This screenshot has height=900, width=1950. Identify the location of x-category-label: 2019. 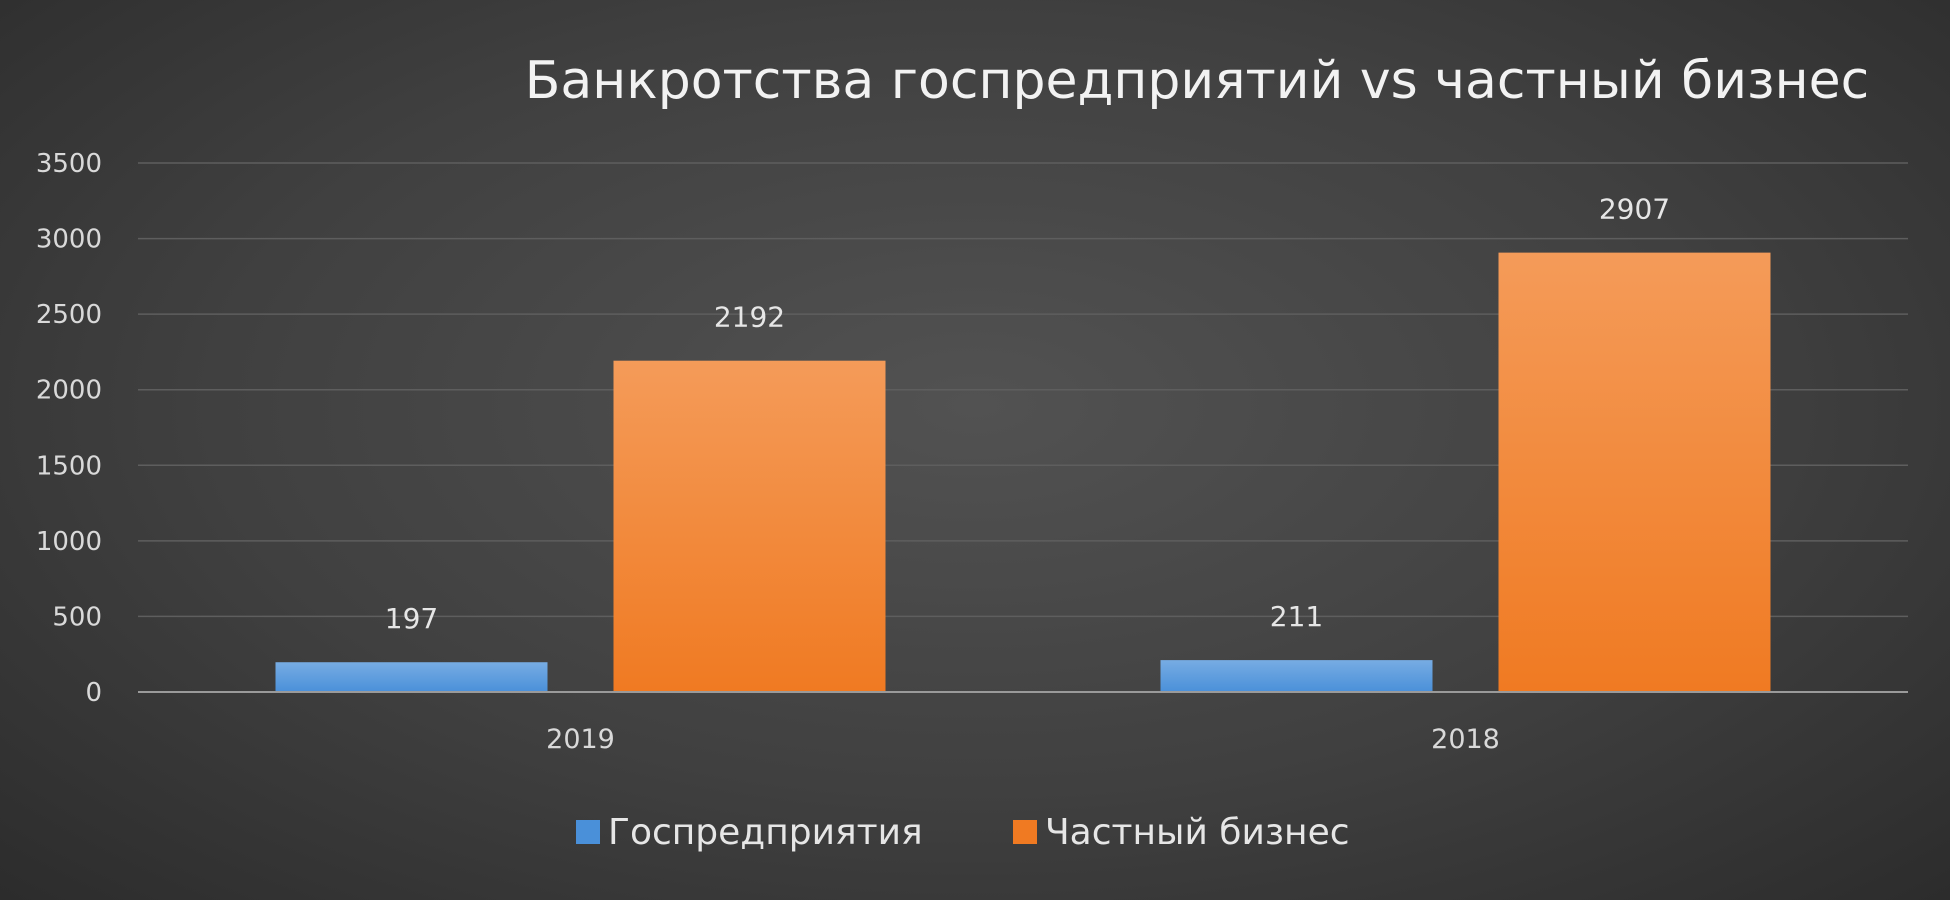
(580, 739).